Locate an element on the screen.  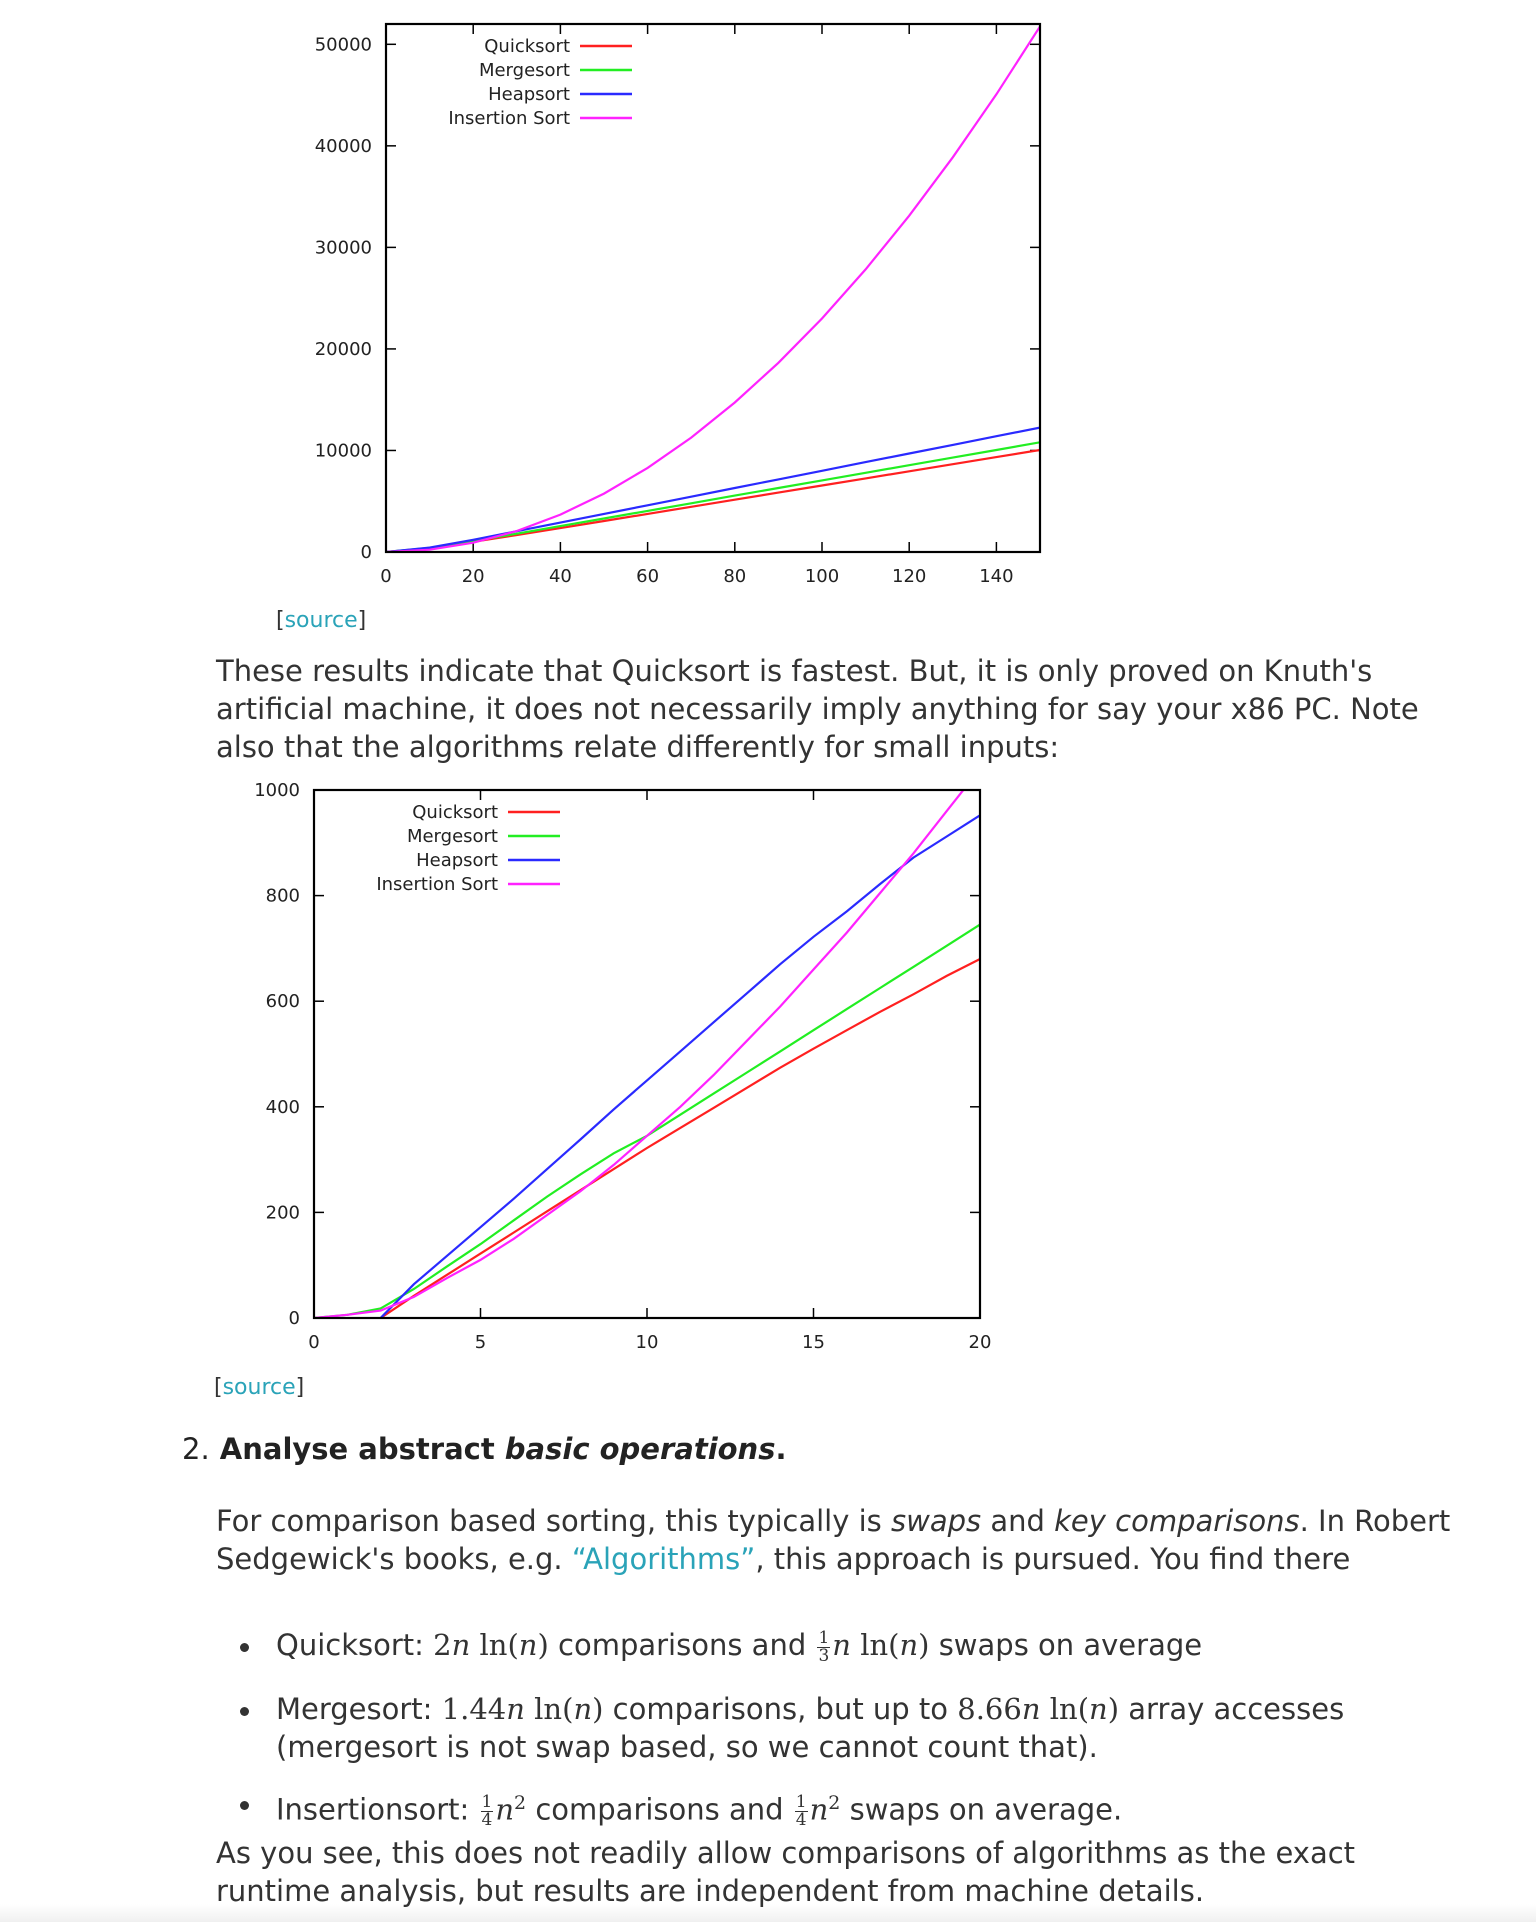
text: comparisons, but up to is located at coordinates (780, 1709).